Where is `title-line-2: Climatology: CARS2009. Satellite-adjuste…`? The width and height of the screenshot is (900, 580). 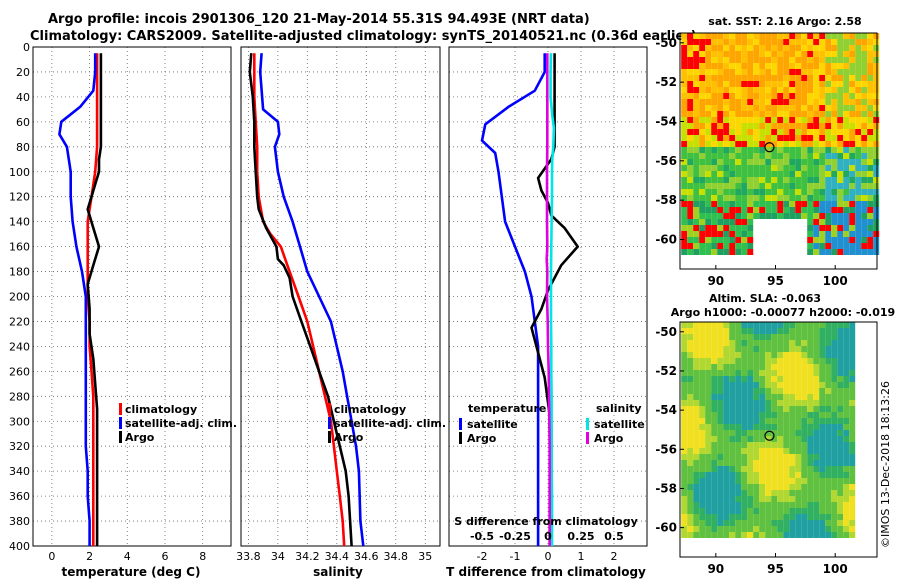
title-line-2: Climatology: CARS2009. Satellite-adjuste… is located at coordinates (363, 36).